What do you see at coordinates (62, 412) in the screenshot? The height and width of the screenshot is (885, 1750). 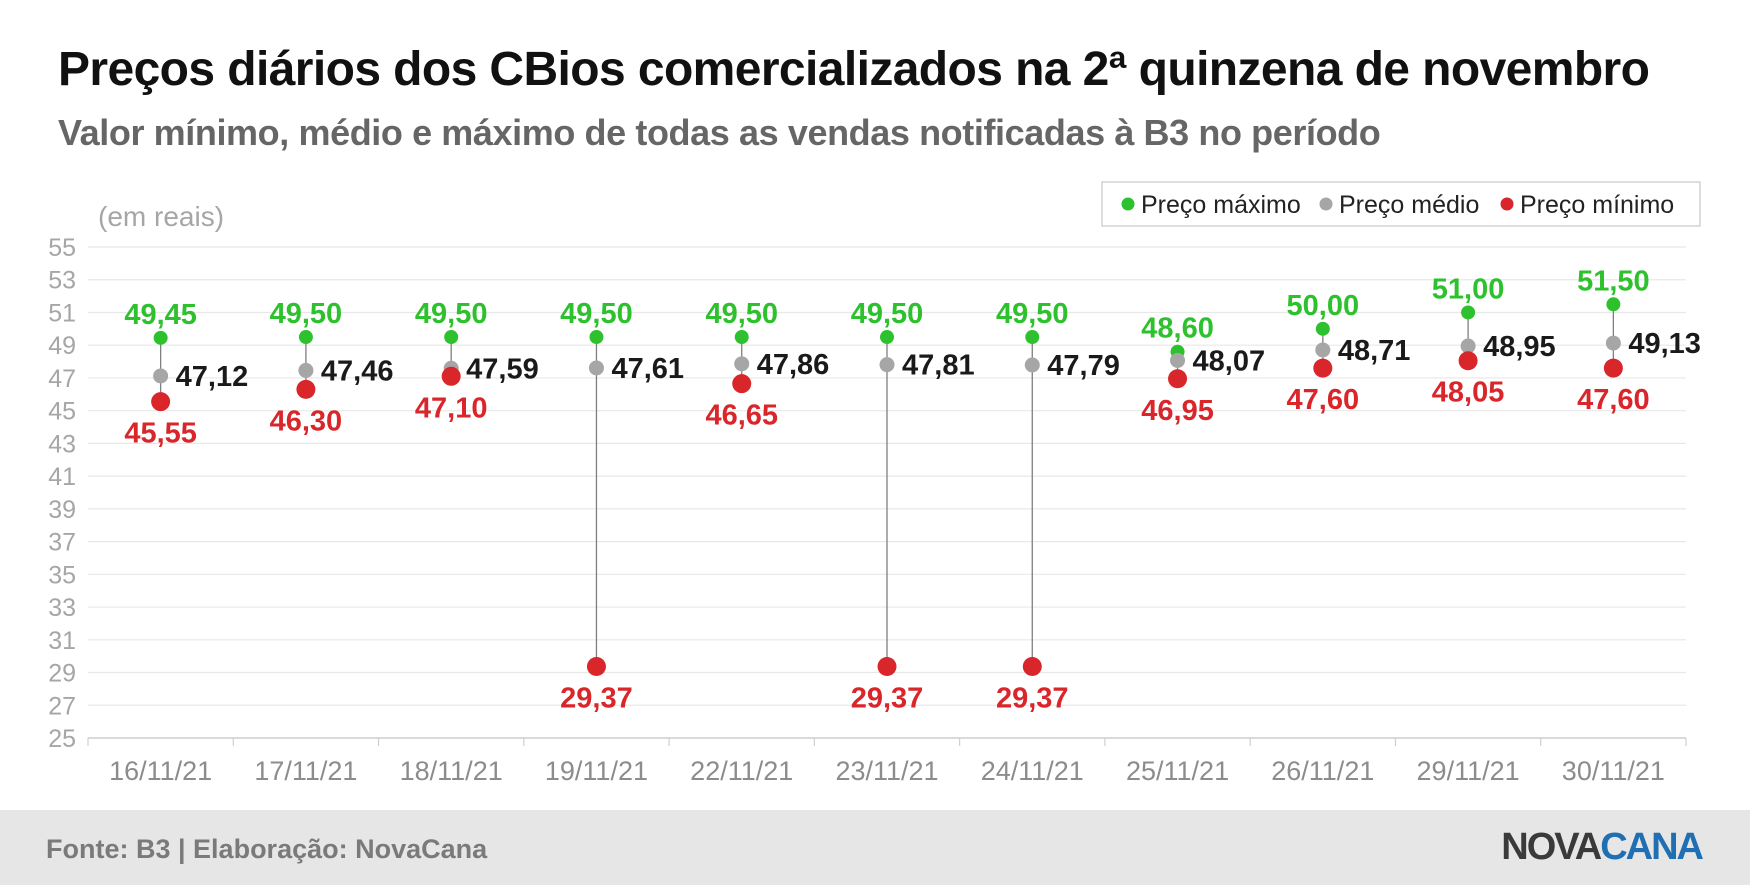 I see `y-tick-label: 45` at bounding box center [62, 412].